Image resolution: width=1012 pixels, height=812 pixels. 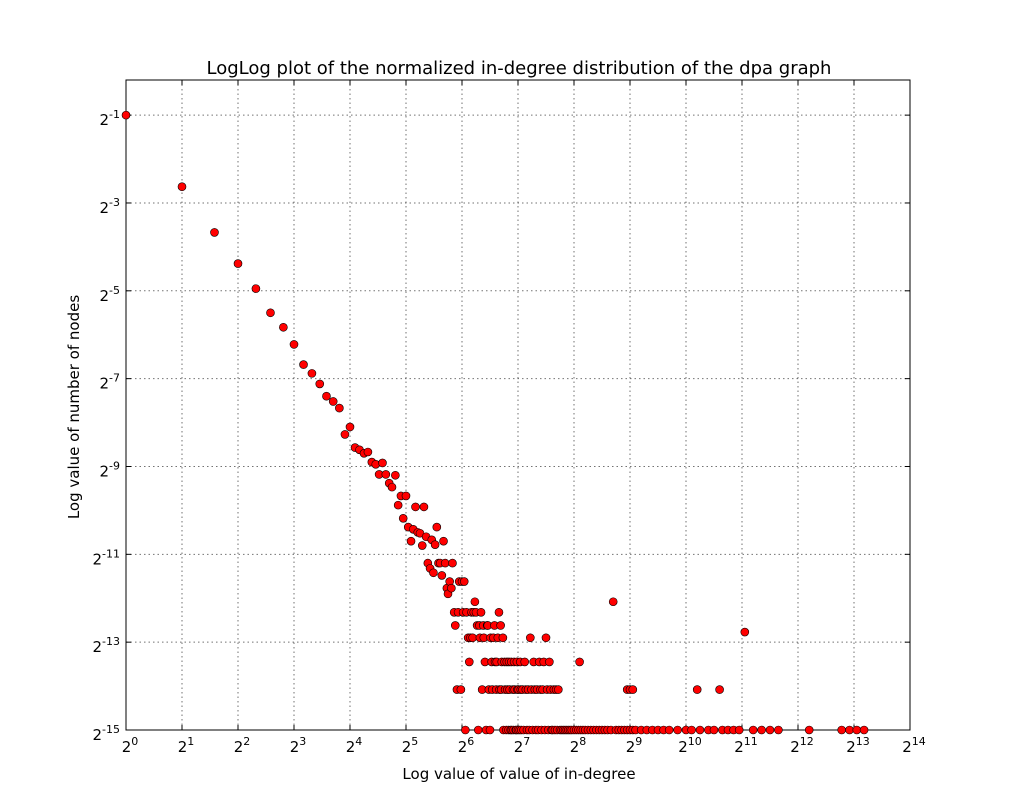 What do you see at coordinates (522, 745) in the screenshot?
I see `x-tick-label: 27` at bounding box center [522, 745].